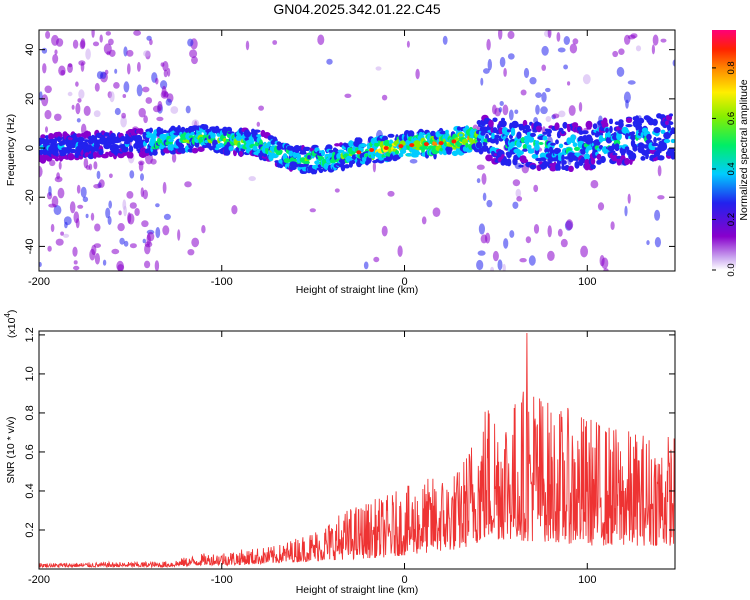 The height and width of the screenshot is (600, 750). I want to click on snr-y-label: SNR (10 * v/v), so click(11, 449).